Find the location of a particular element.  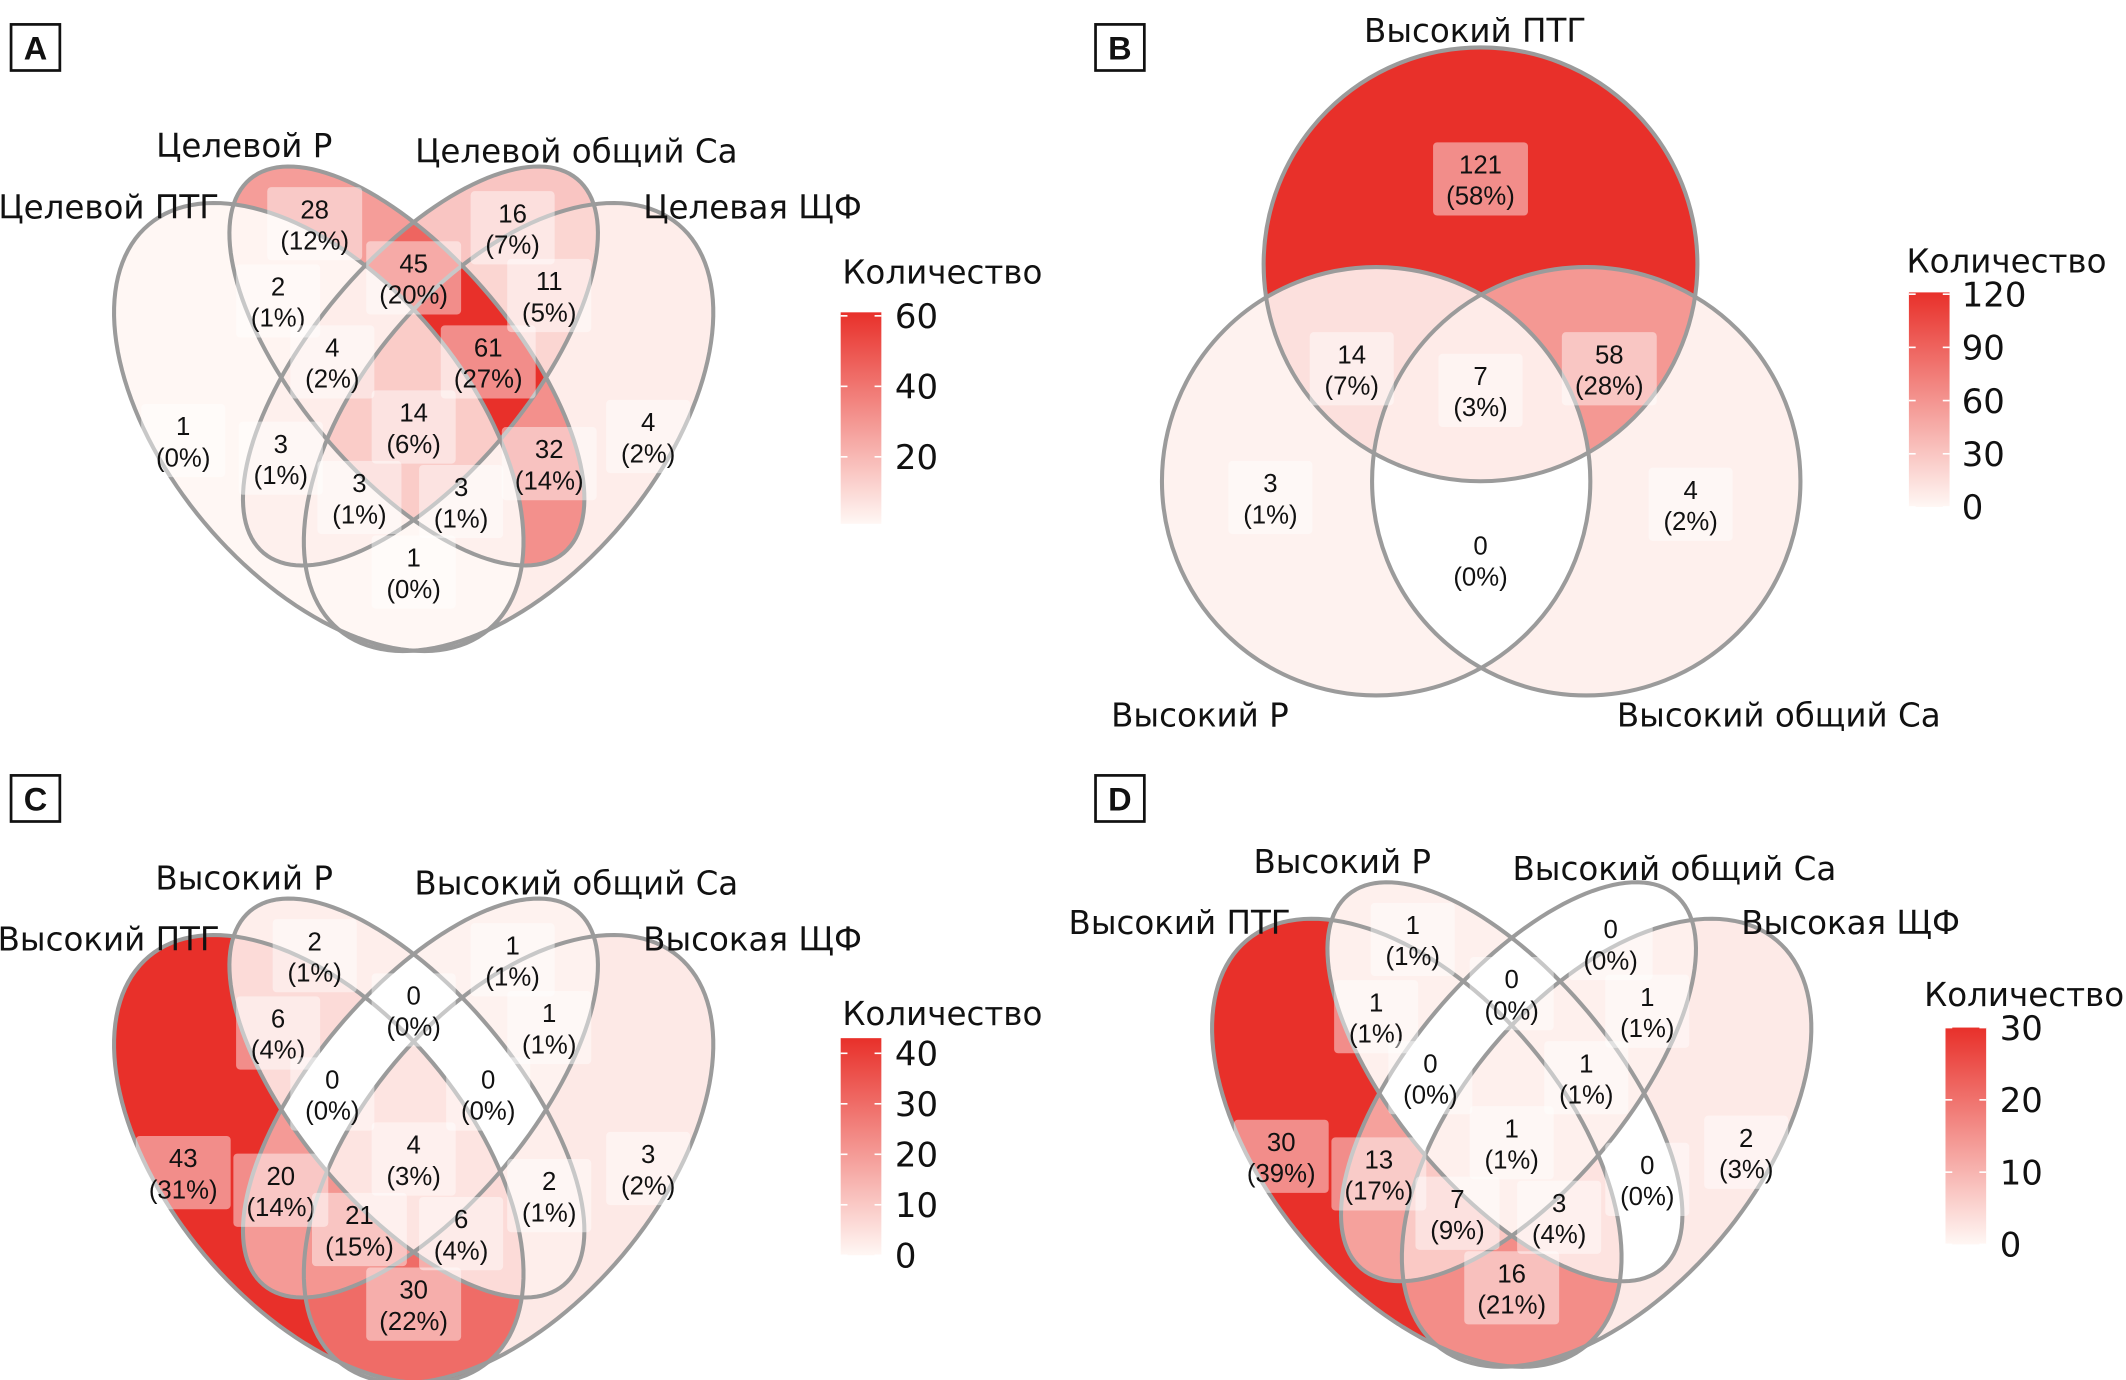

region-label: 3 (1%) is located at coordinates (1270, 497).